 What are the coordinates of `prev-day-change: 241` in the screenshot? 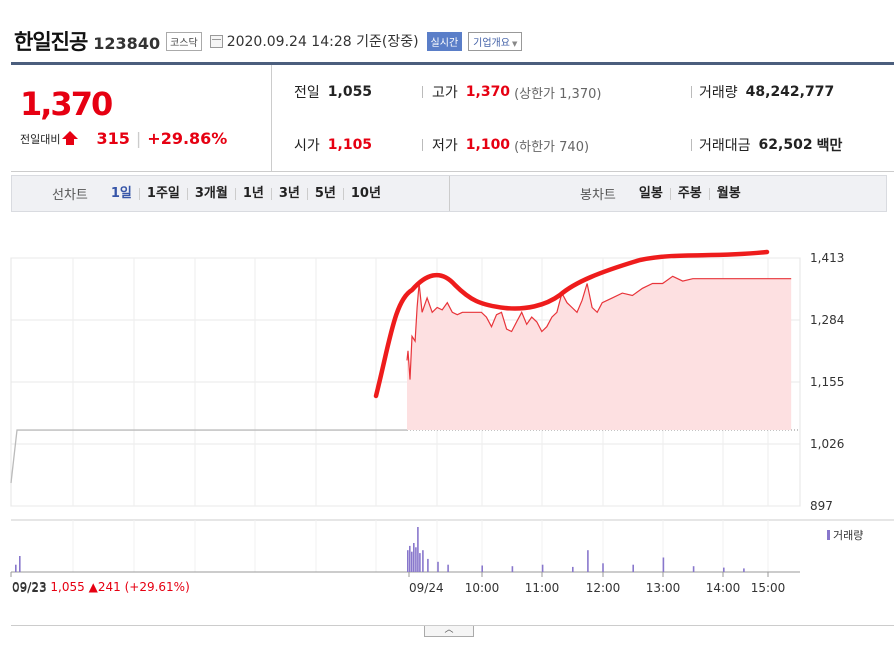 It's located at (109, 587).